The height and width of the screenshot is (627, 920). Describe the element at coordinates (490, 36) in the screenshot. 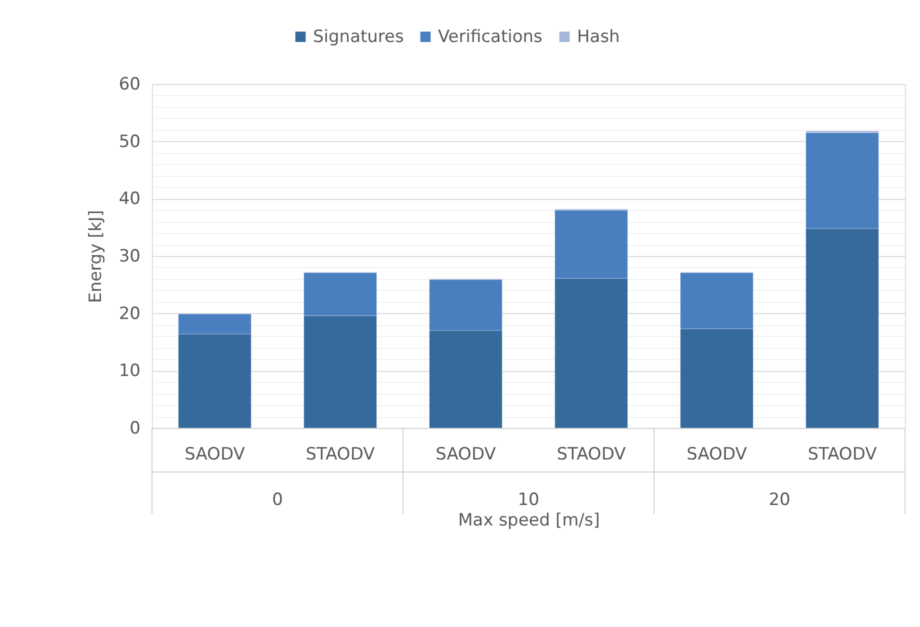

I see `legend-label: Verifications` at that location.